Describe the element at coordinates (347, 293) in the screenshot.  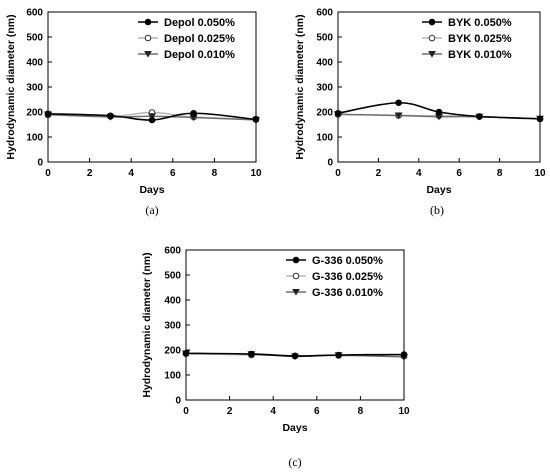
I see `legend-label-3: G-336 0.010%` at that location.